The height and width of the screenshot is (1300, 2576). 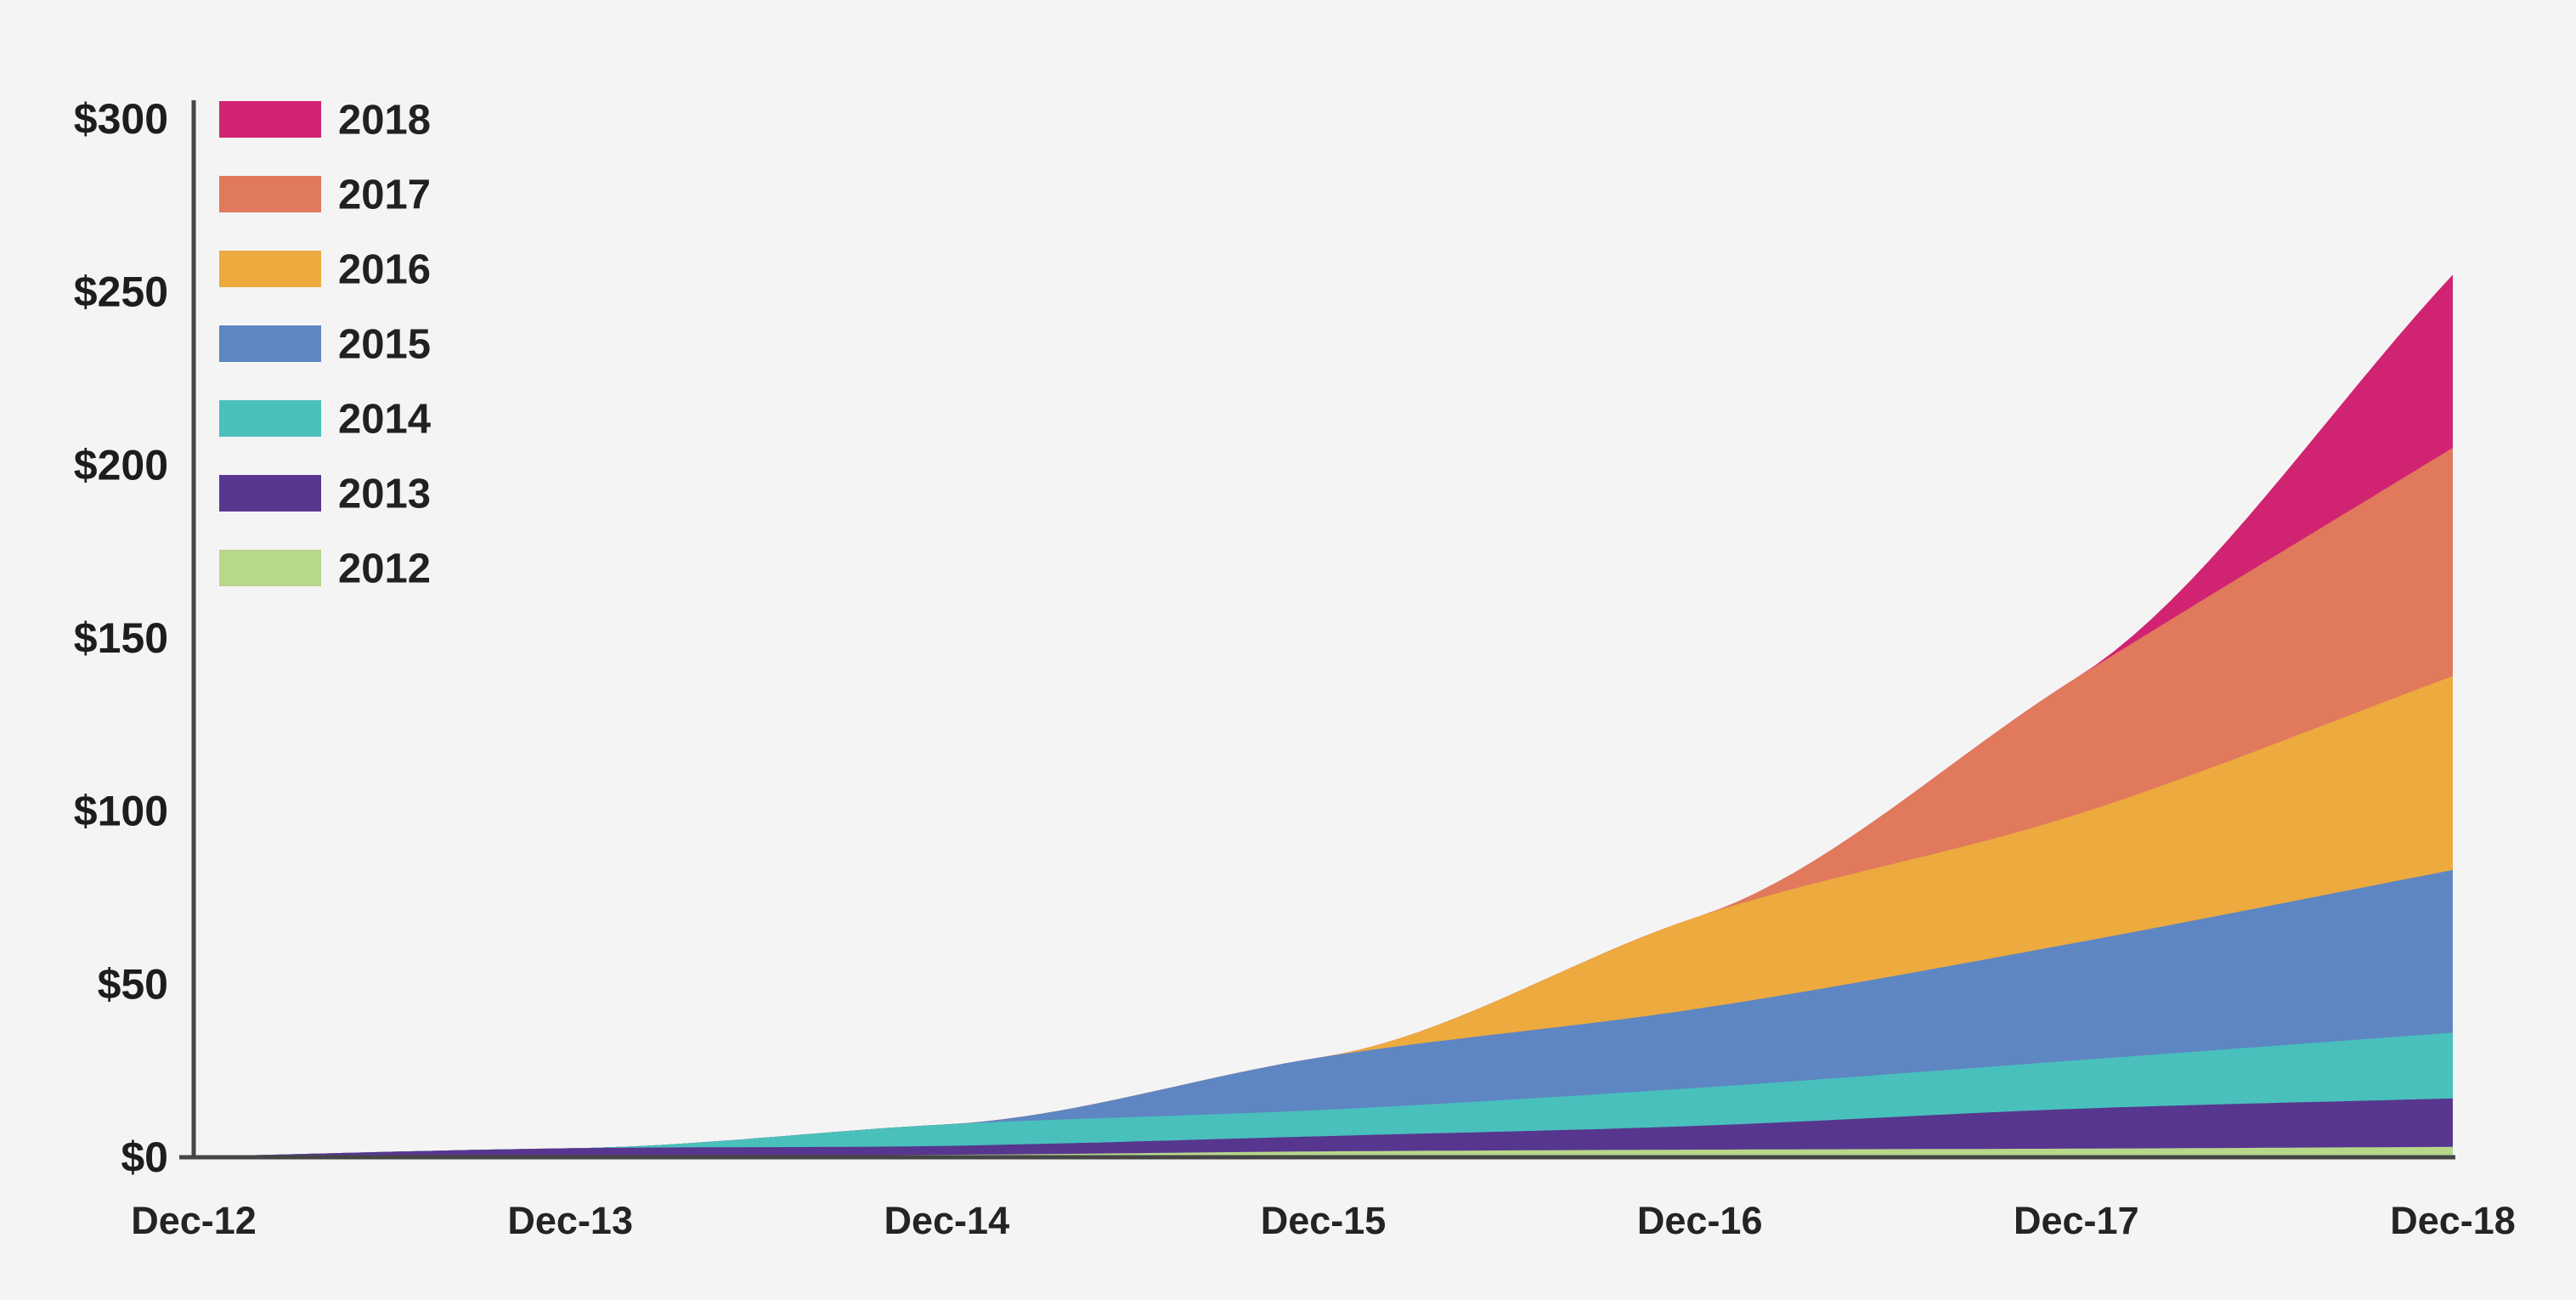 What do you see at coordinates (384, 345) in the screenshot?
I see `legend-label-2015: 2015` at bounding box center [384, 345].